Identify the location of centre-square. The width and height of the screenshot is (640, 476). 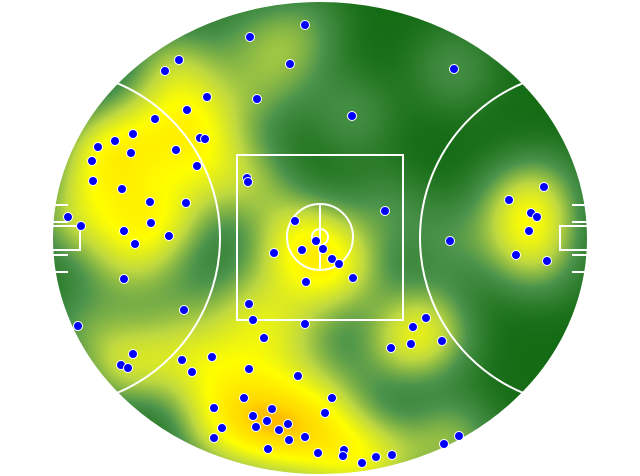
(320, 237).